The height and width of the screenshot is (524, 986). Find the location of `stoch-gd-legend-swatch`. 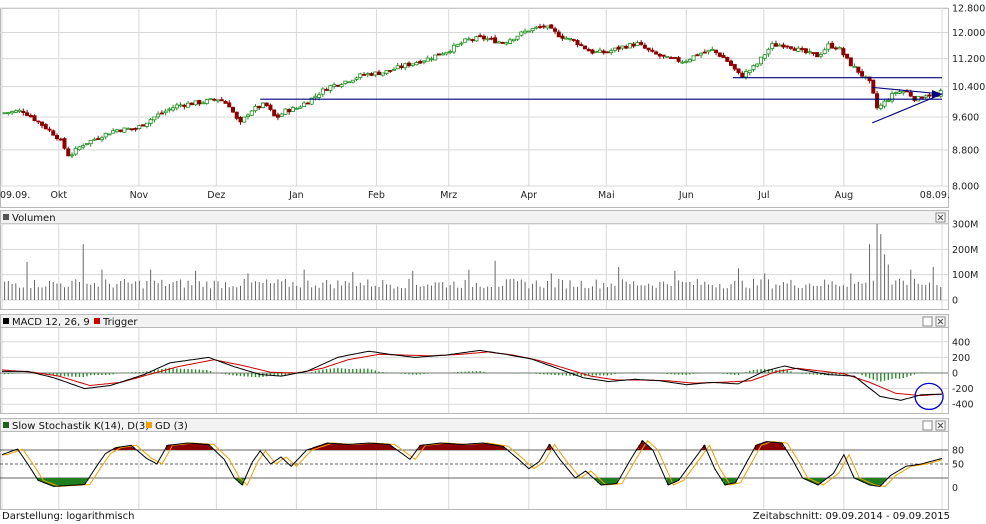

stoch-gd-legend-swatch is located at coordinates (149, 425).